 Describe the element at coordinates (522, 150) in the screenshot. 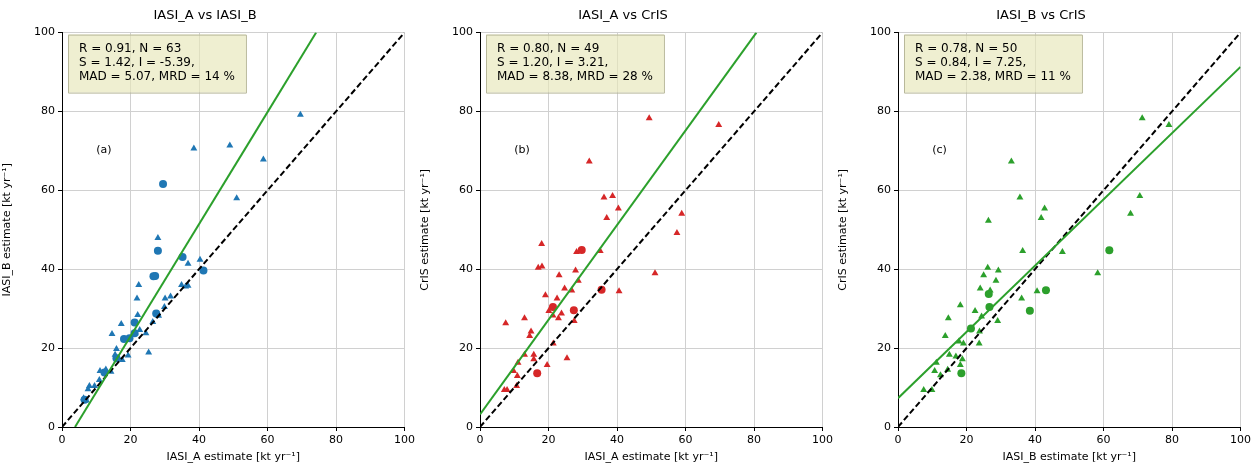

I see `annotation: (b)` at that location.